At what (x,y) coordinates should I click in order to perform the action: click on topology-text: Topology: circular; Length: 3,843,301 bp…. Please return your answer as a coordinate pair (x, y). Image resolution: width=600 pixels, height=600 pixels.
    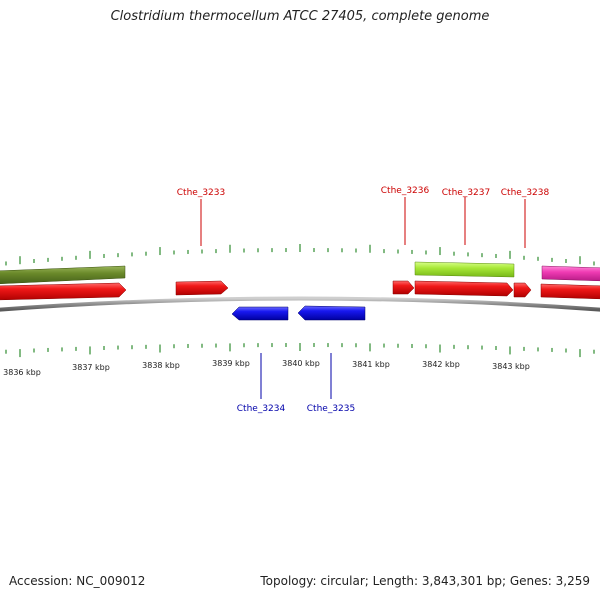
    Looking at the image, I should click on (425, 581).